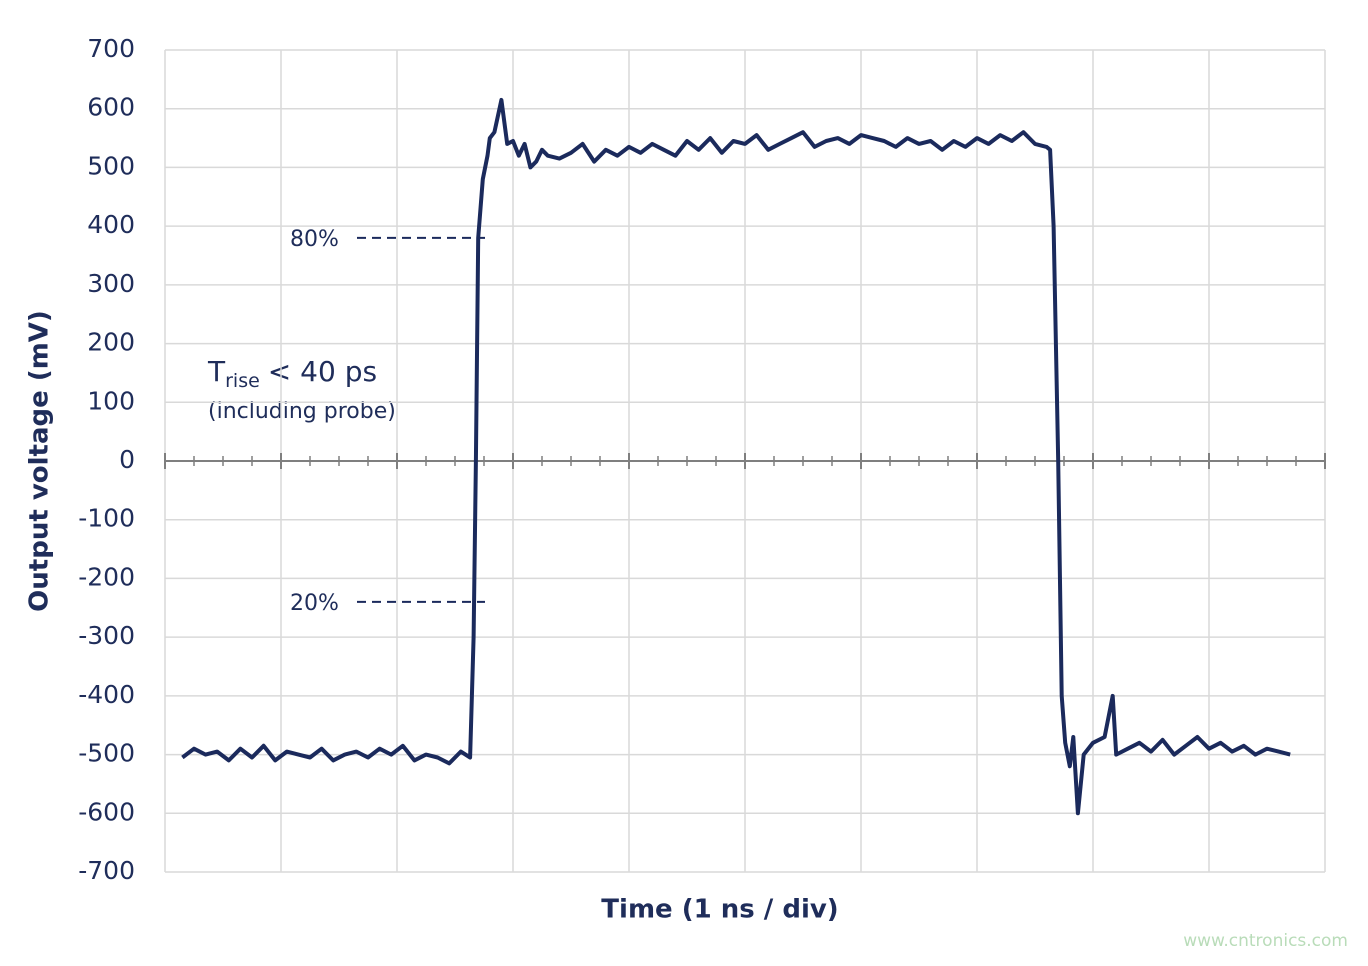  What do you see at coordinates (314, 239) in the screenshot?
I see `annotation-label: 80%` at bounding box center [314, 239].